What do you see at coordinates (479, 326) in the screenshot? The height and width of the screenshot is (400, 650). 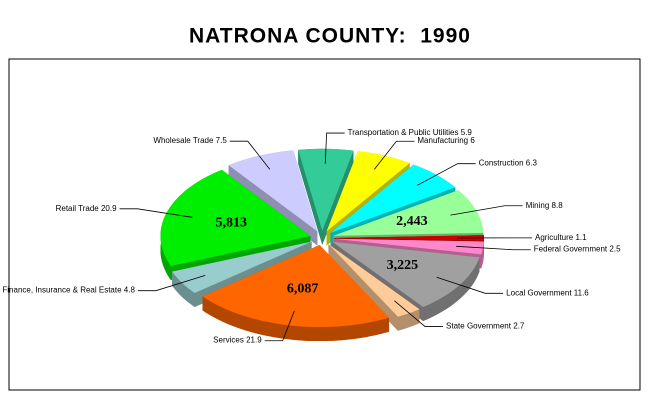 I see `category-name: State Government` at bounding box center [479, 326].